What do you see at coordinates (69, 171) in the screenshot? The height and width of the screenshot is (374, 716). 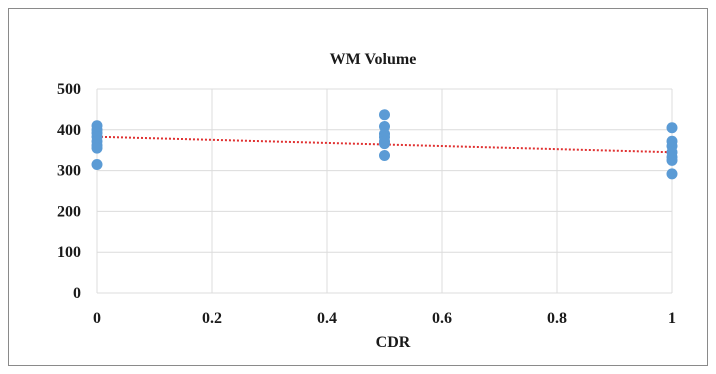 I see `y-tick-label: 300` at bounding box center [69, 171].